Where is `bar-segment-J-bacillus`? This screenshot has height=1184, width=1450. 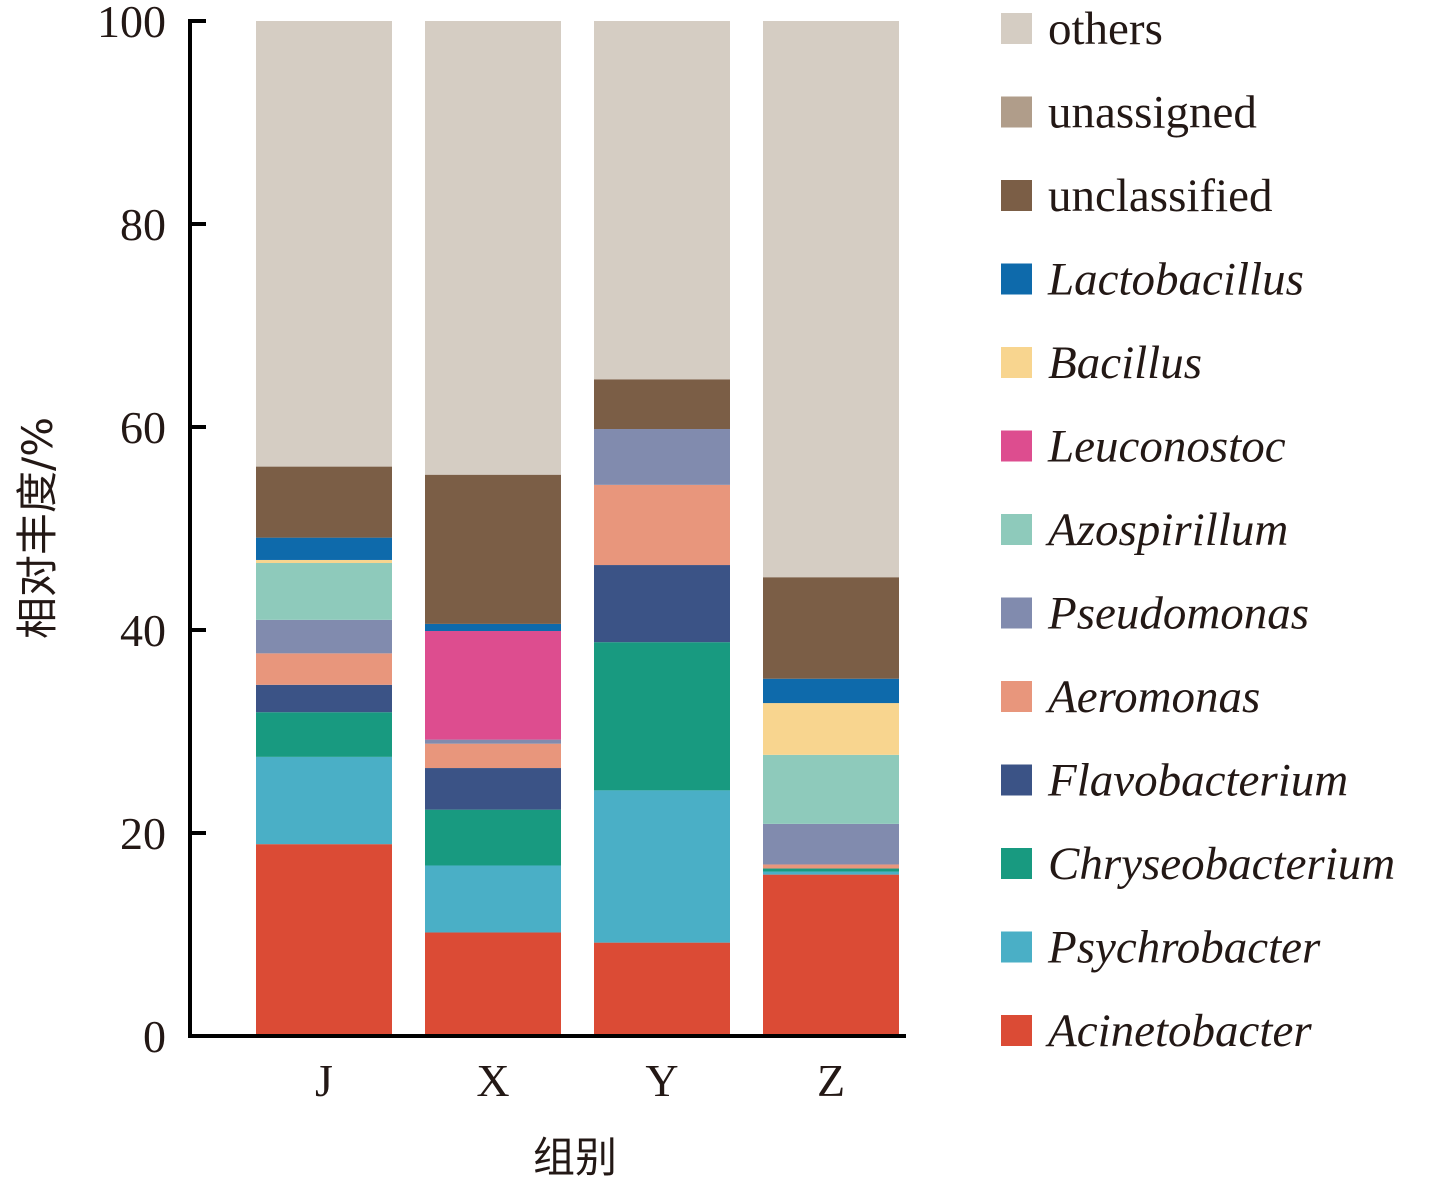
bar-segment-J-bacillus is located at coordinates (324, 561).